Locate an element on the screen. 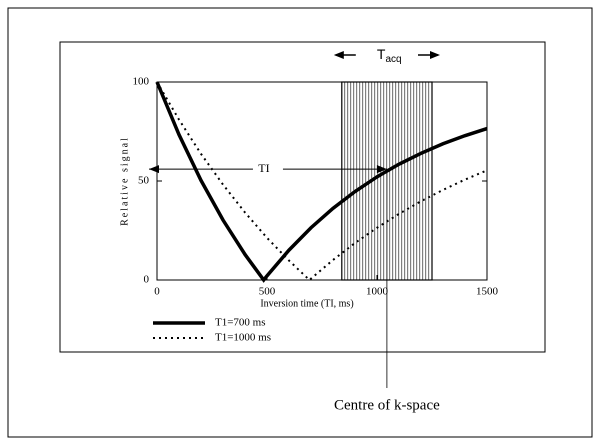  legend-label: T1=1000 ms is located at coordinates (243, 338).